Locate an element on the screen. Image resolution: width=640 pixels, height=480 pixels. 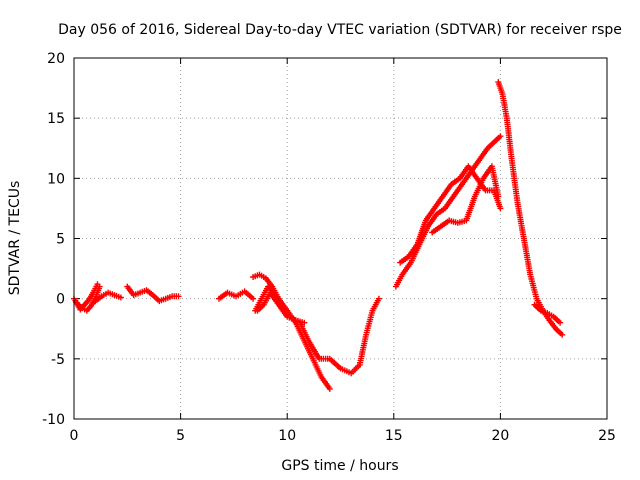
y-tick-label: -10 is located at coordinates (53, 420).